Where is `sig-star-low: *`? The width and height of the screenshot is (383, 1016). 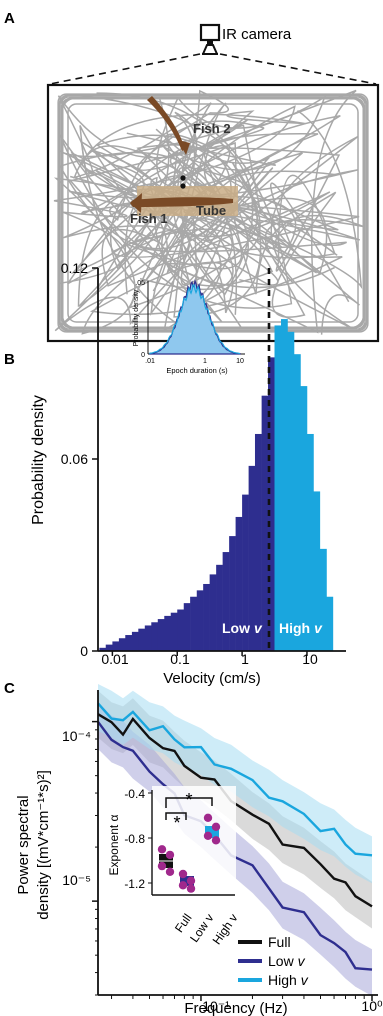
sig-star-low: * is located at coordinates (176, 823).